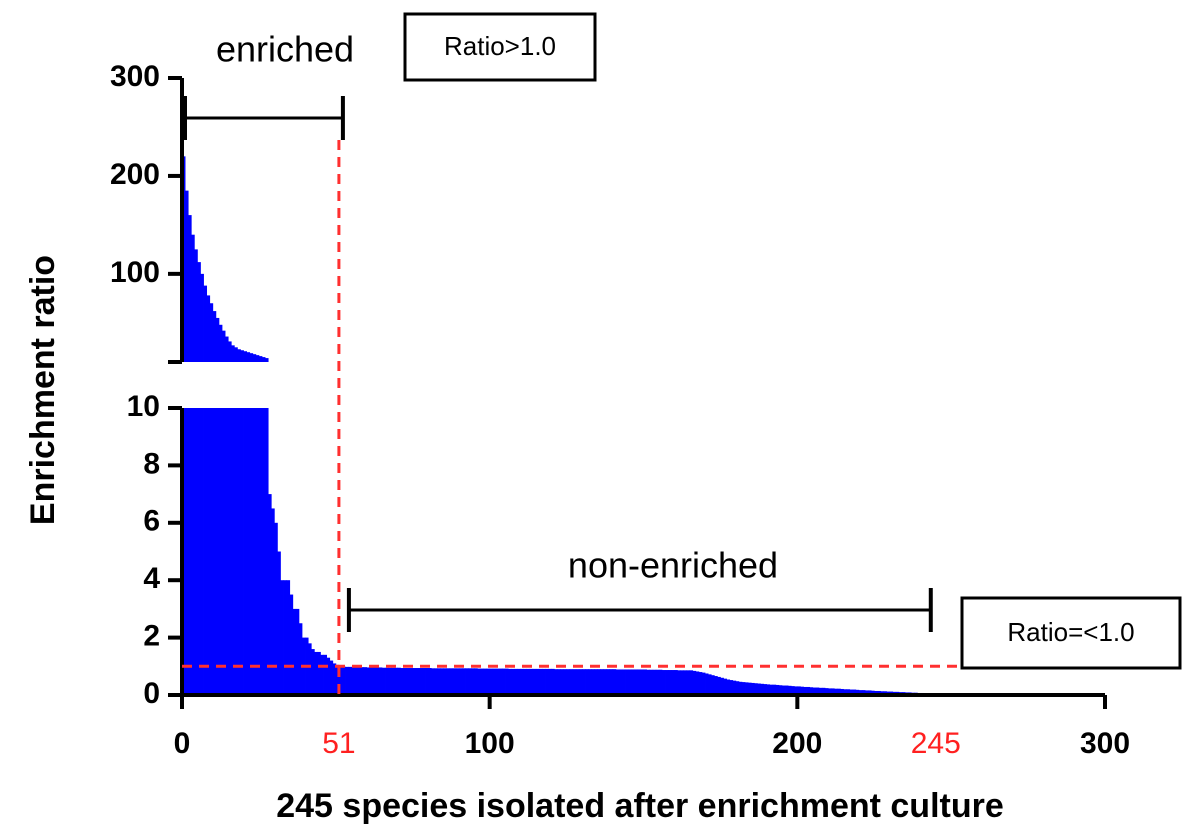 This screenshot has width=1190, height=839. What do you see at coordinates (135, 272) in the screenshot?
I see `y-tick-label: 100` at bounding box center [135, 272].